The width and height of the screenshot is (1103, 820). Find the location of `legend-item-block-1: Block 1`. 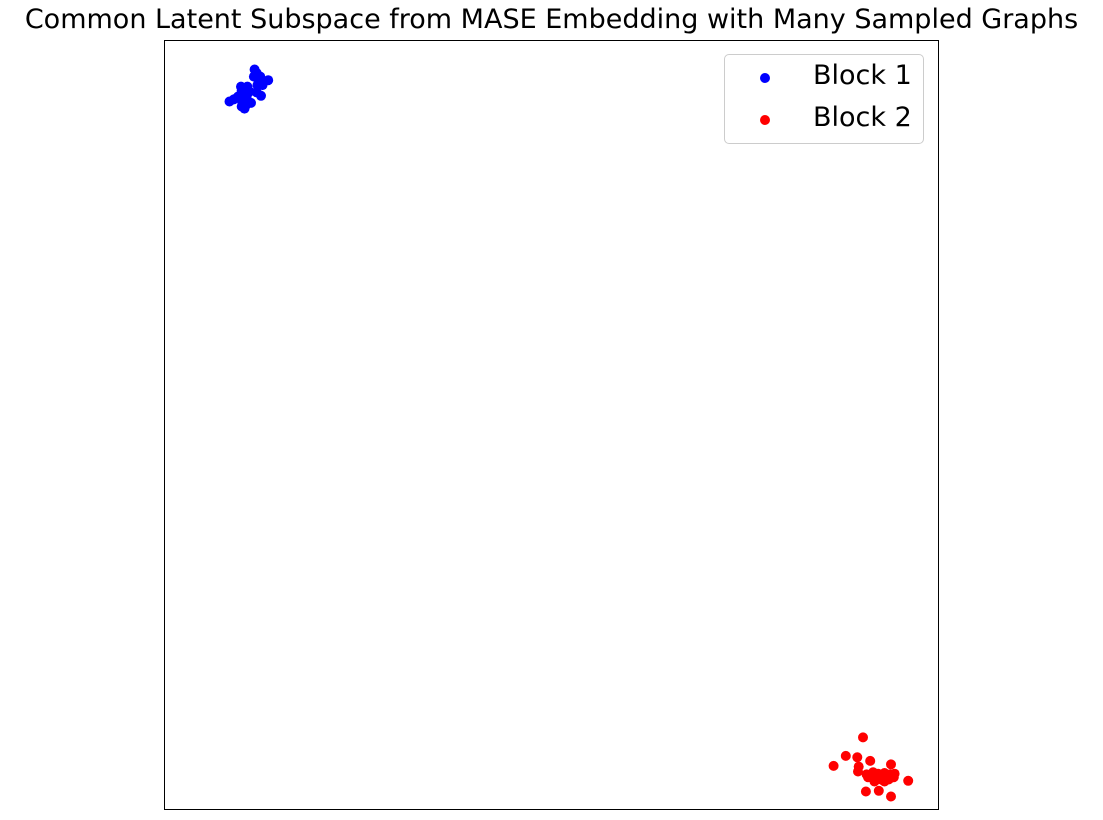

legend-item-block-1: Block 1 is located at coordinates (825, 77).